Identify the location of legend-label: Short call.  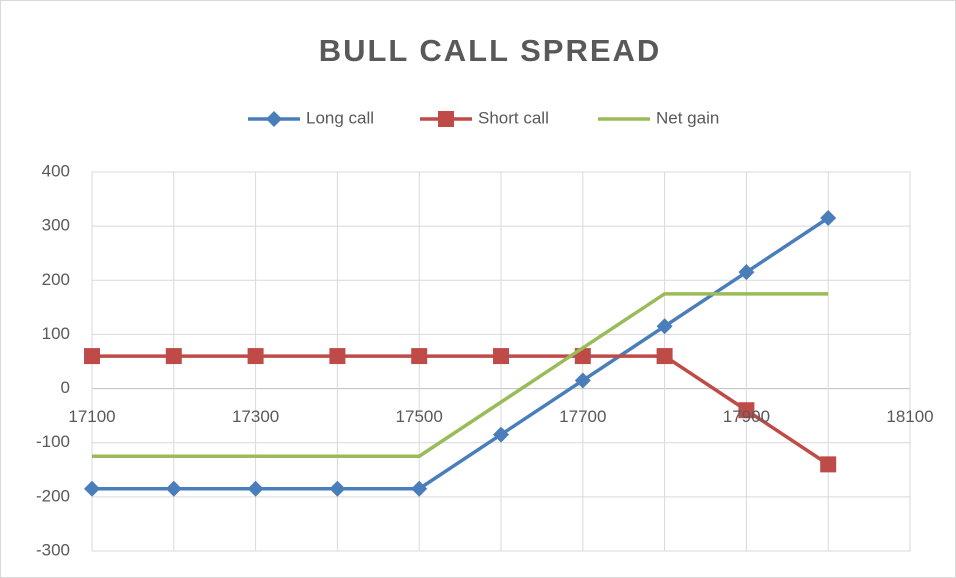
(513, 117).